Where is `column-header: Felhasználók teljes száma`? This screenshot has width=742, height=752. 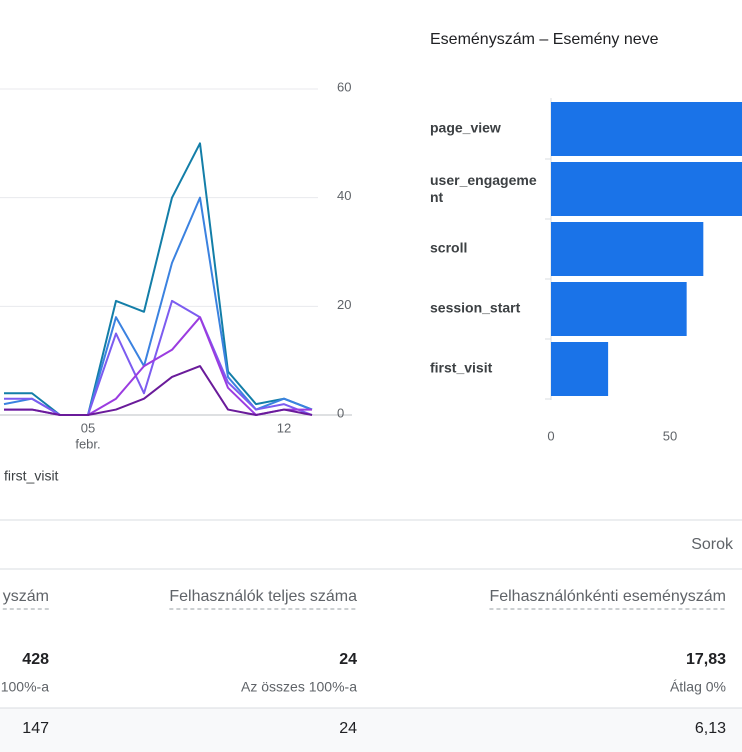 column-header: Felhasználók teljes száma is located at coordinates (263, 596).